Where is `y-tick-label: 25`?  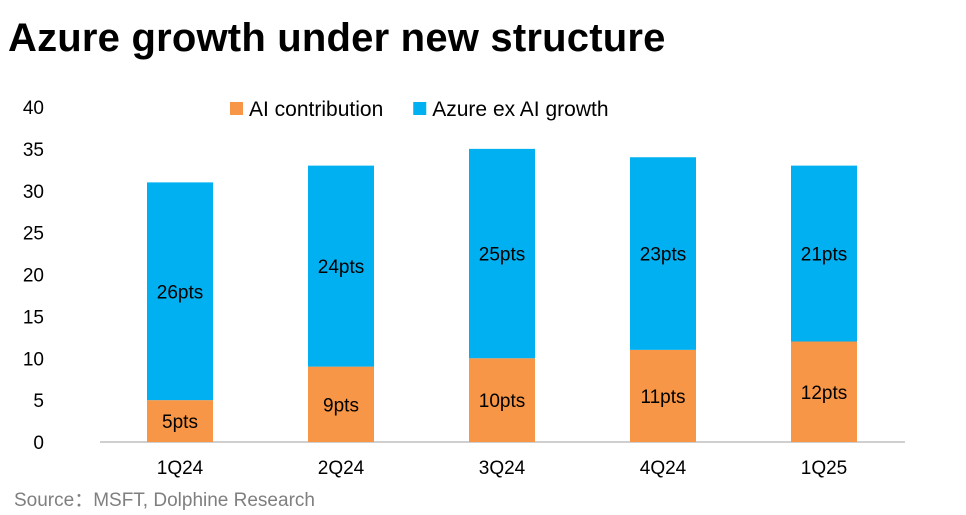
y-tick-label: 25 is located at coordinates (33, 234).